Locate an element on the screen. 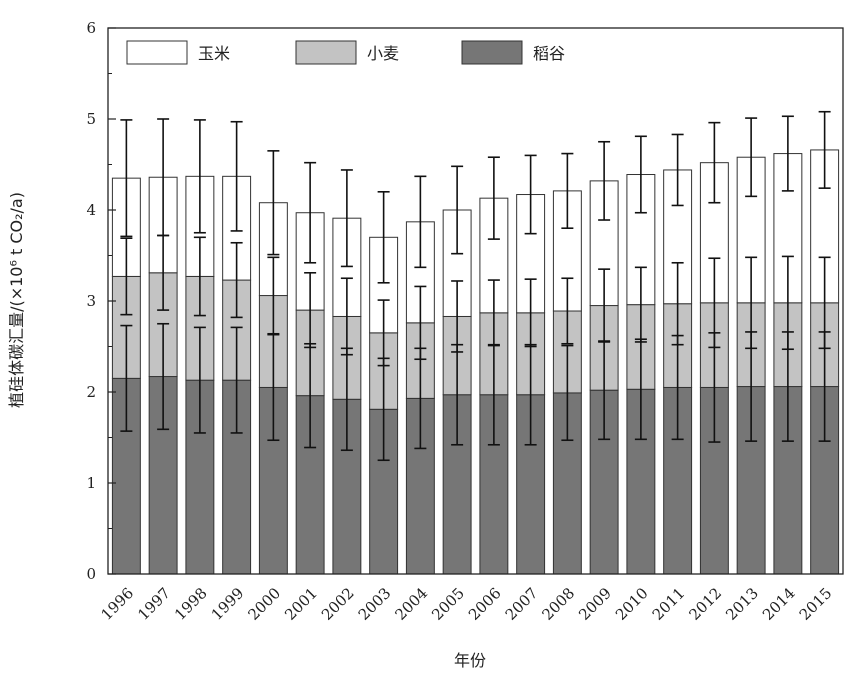 The height and width of the screenshot is (679, 850). legend-item-0: 玉米 is located at coordinates (178, 52).